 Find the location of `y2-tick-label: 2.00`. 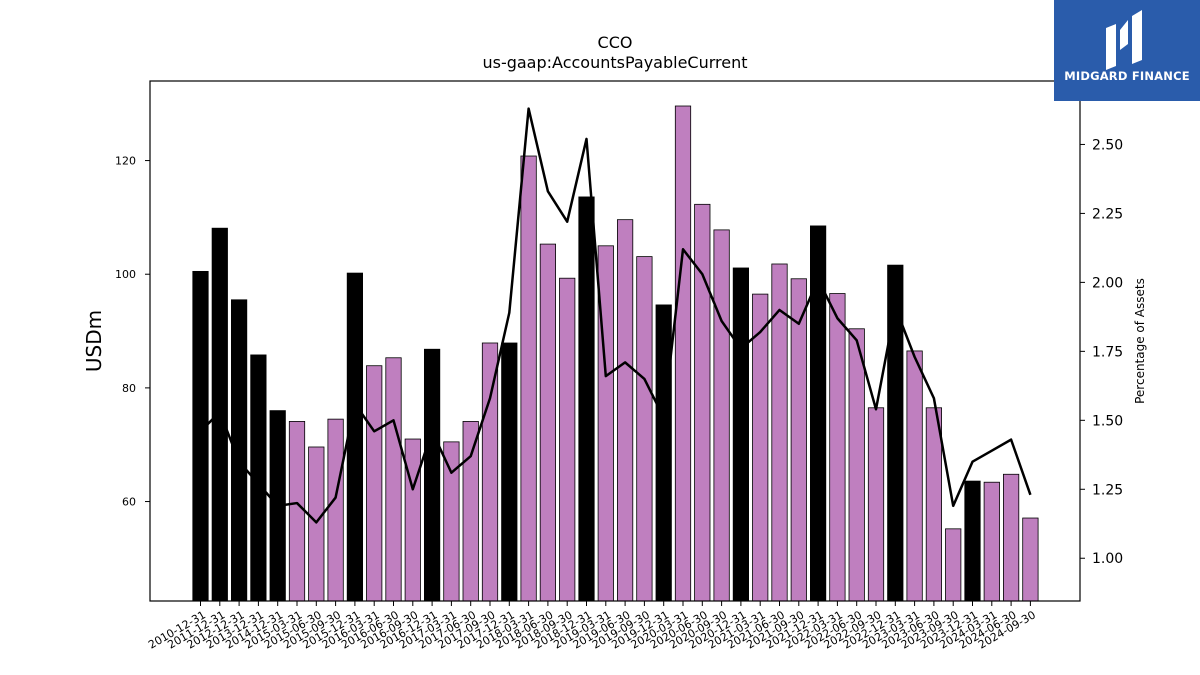

y2-tick-label: 2.00 is located at coordinates (1107, 283).